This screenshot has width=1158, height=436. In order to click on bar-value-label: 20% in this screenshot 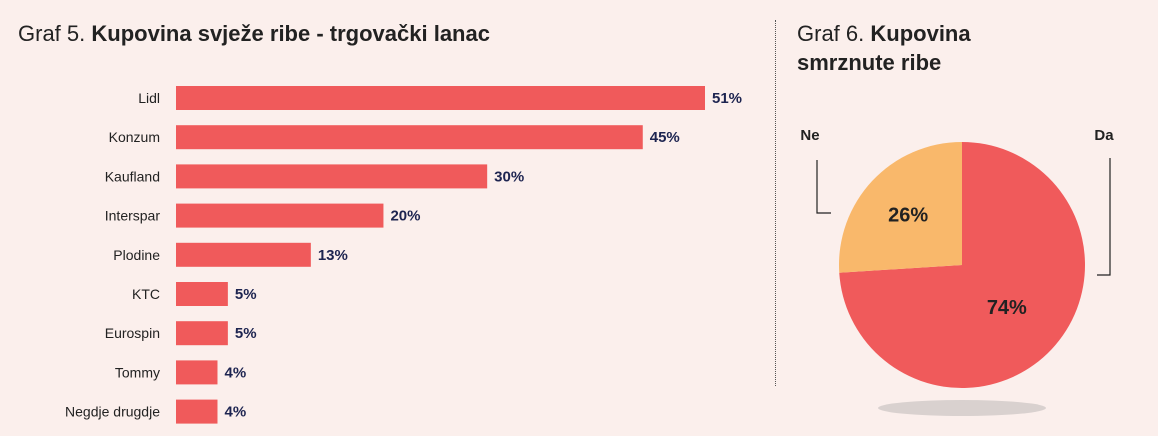, I will do `click(405, 216)`.